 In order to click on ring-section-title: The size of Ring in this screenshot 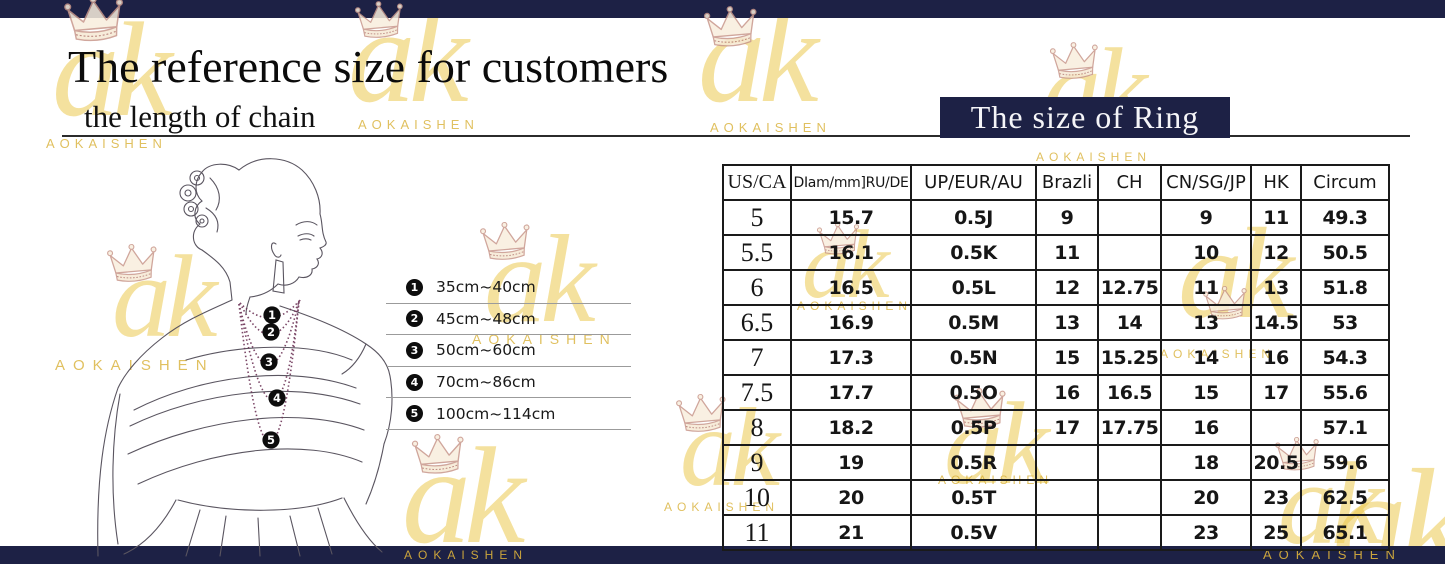, I will do `click(1085, 117)`.